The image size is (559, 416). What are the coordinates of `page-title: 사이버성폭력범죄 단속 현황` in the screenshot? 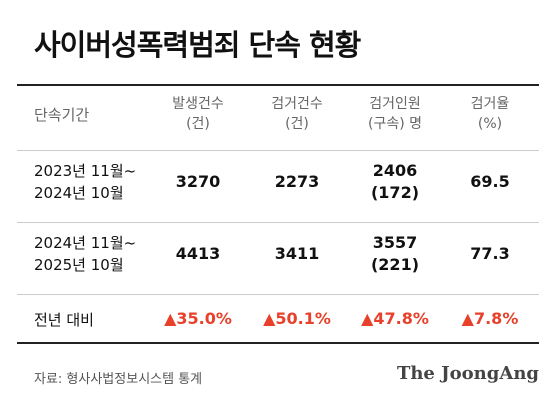 It's located at (197, 45).